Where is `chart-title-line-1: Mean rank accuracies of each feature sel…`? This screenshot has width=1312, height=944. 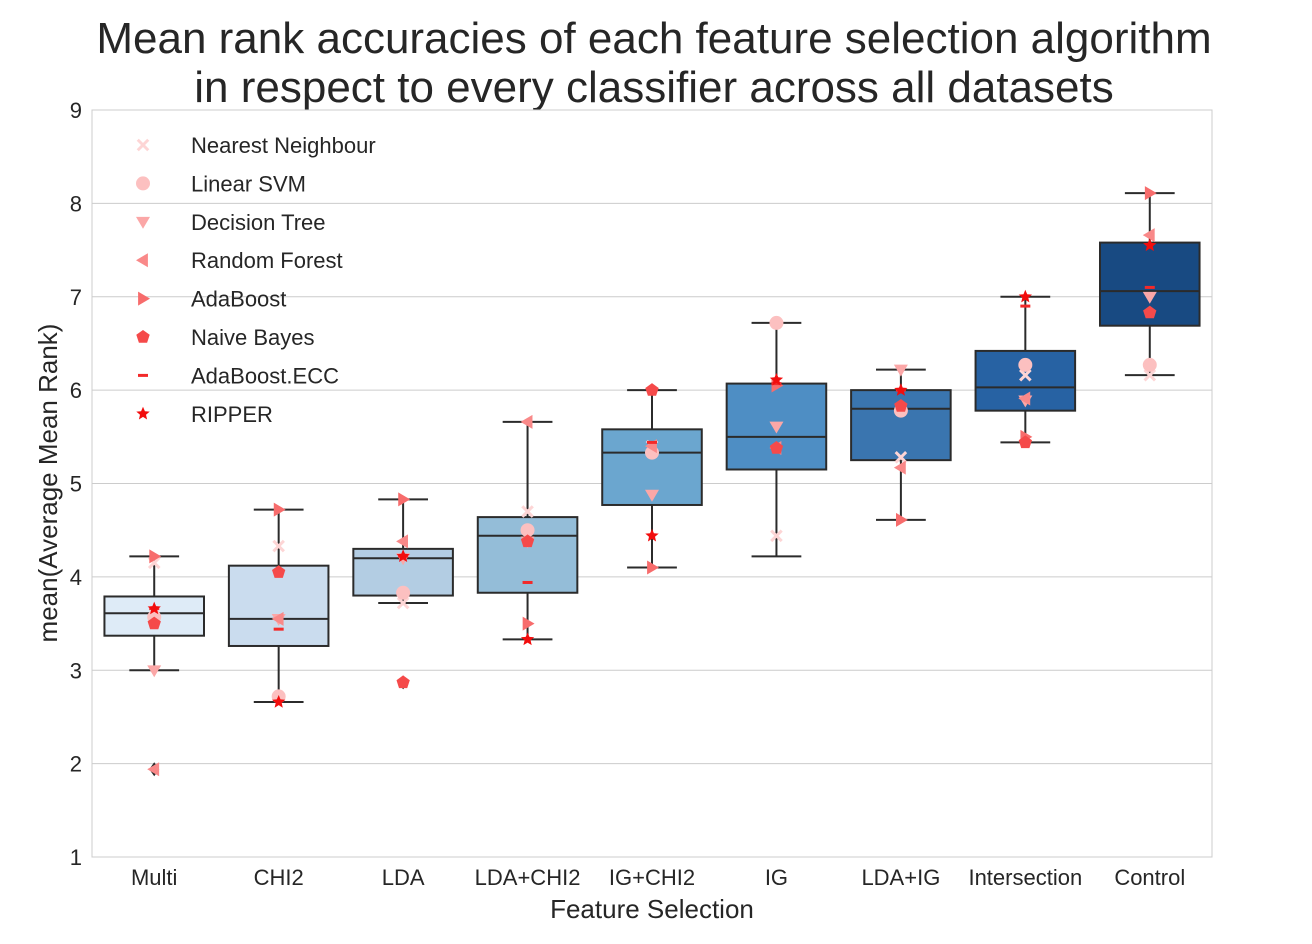
chart-title-line-1: Mean rank accuracies of each feature sel… is located at coordinates (653, 38).